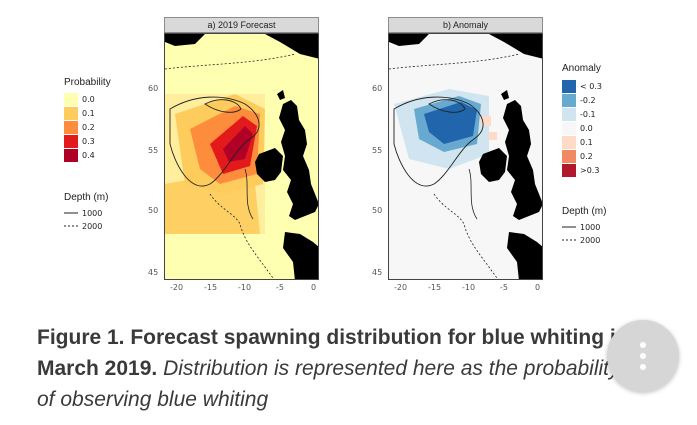 The width and height of the screenshot is (697, 425). What do you see at coordinates (586, 156) in the screenshot?
I see `anomaly-key-label: 0.2` at bounding box center [586, 156].